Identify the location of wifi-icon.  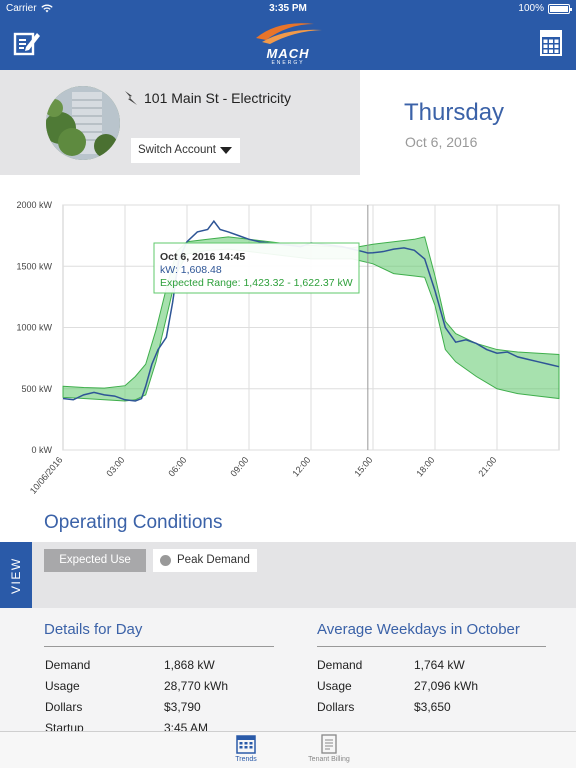
(46, 8).